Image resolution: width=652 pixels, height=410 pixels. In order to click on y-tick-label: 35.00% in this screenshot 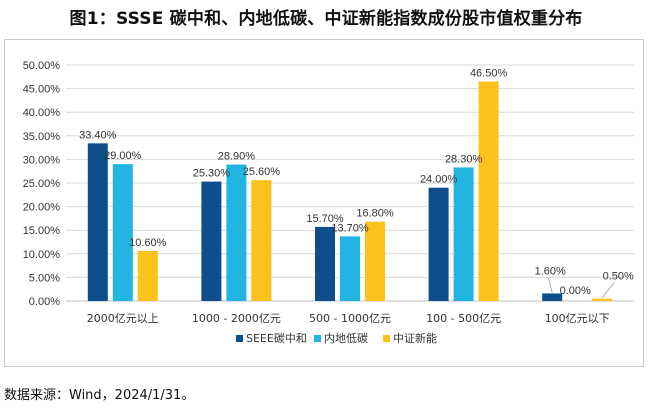, I will do `click(42, 137)`.